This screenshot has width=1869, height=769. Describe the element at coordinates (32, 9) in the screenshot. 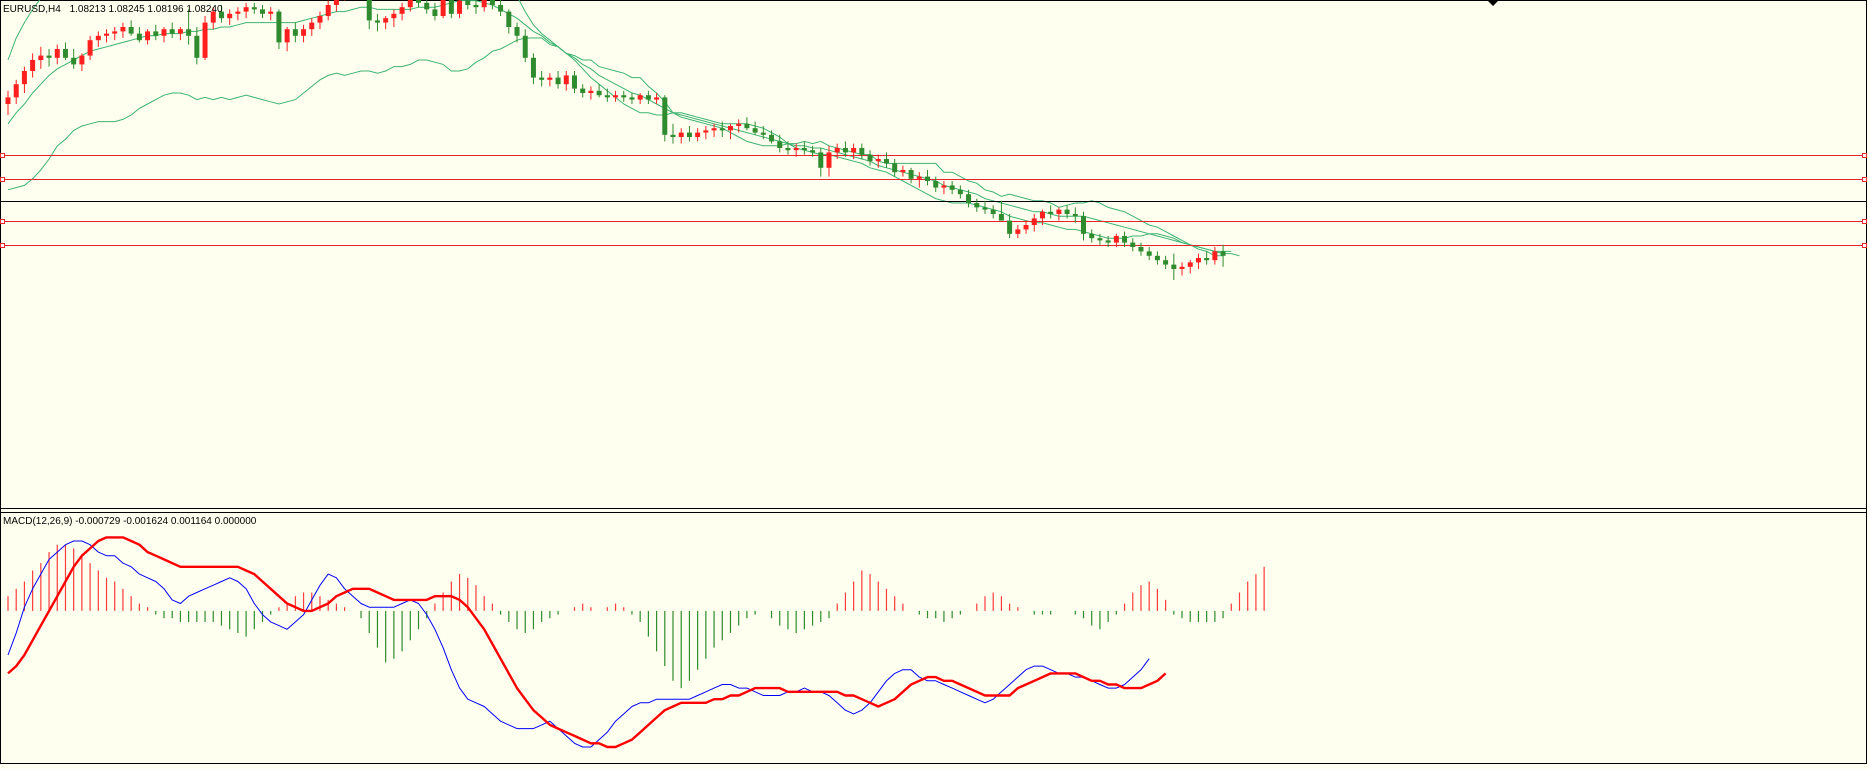

I see `symbol-label: EURUSD,H4` at that location.